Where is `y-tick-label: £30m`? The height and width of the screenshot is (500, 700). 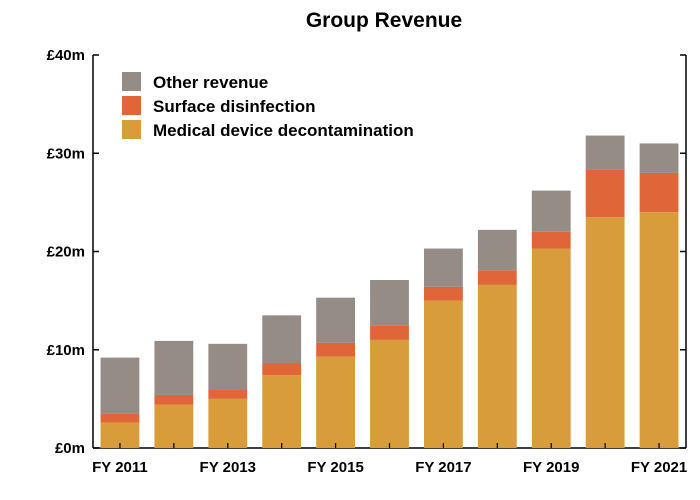
y-tick-label: £30m is located at coordinates (66, 153).